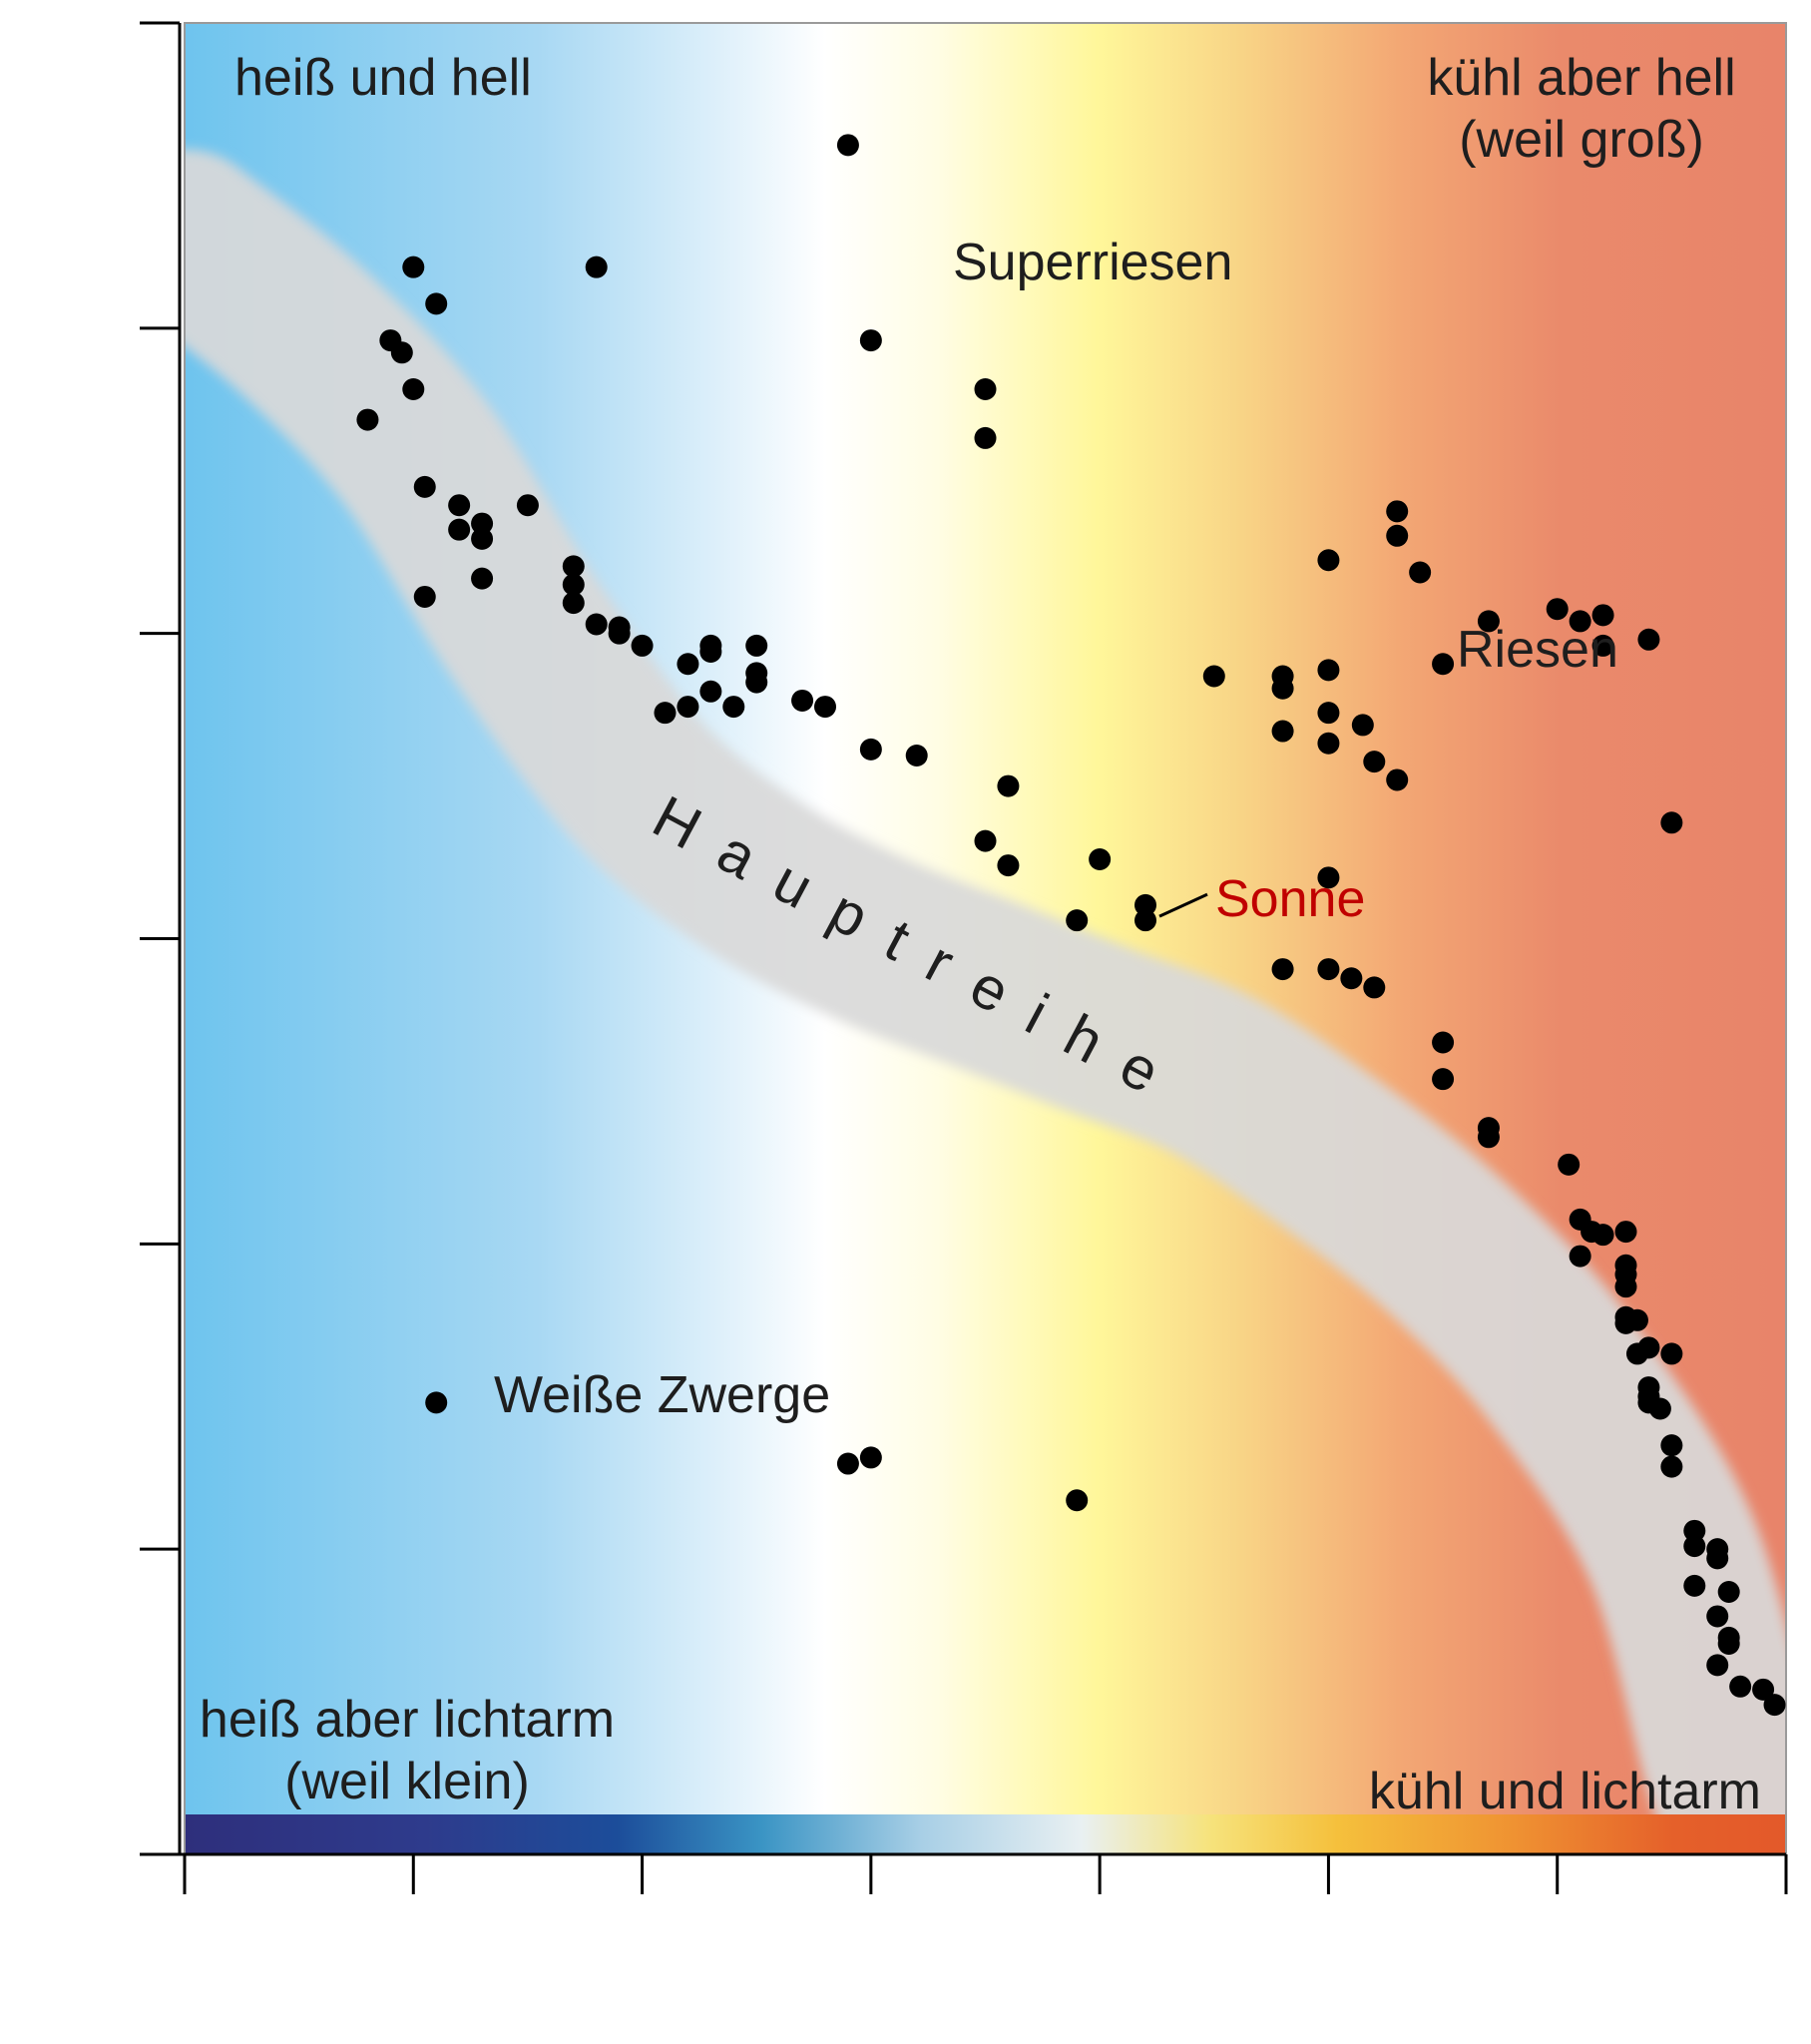 The width and height of the screenshot is (1811, 2044). I want to click on label-hot-dim-1: heiß aber lichtarm, so click(407, 1720).